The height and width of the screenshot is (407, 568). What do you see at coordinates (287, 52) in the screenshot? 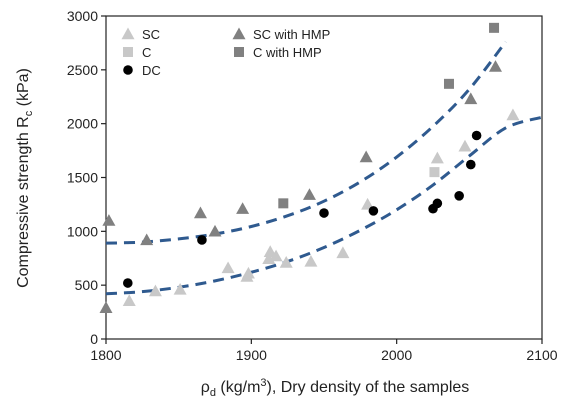
I see `legend-label: C with HMP` at bounding box center [287, 52].